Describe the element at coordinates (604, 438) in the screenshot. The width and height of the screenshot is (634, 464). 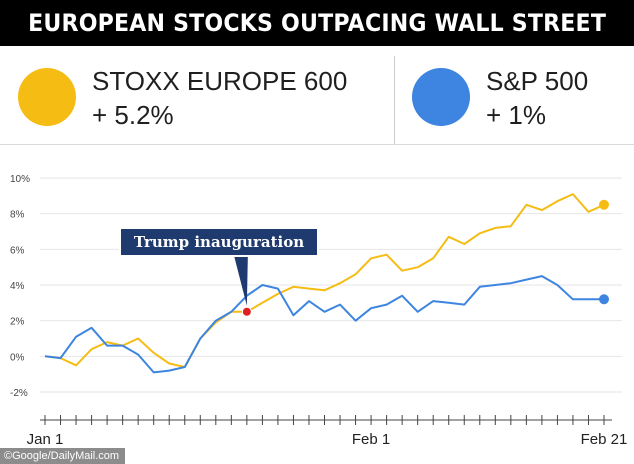
I see `x-tick-label: Feb 21` at that location.